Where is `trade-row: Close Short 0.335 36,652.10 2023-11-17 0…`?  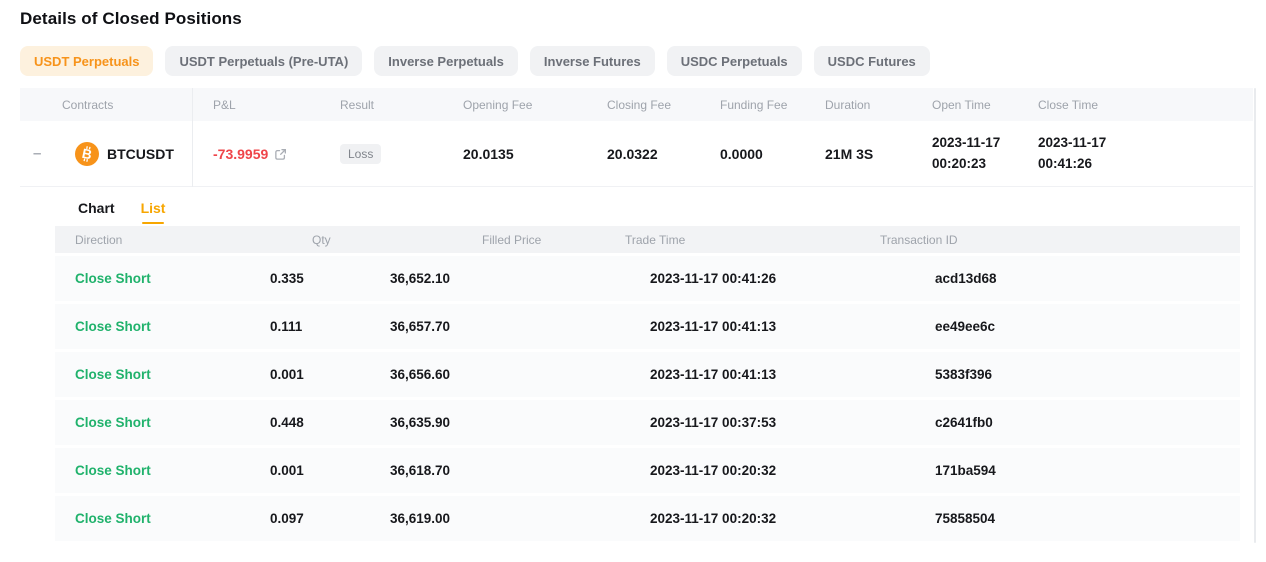
trade-row: Close Short 0.335 36,652.10 2023-11-17 0… is located at coordinates (647, 278).